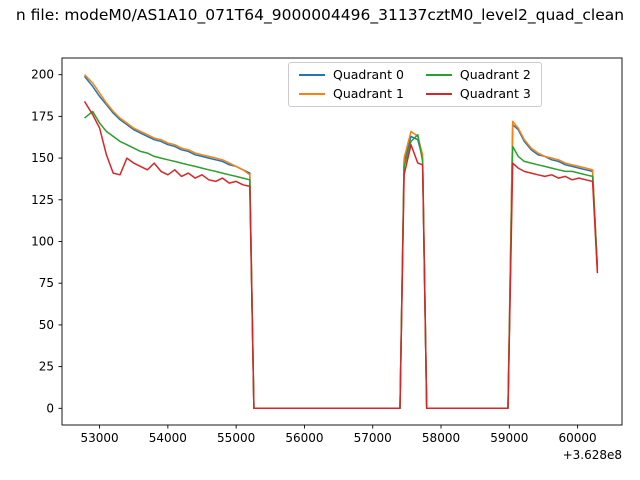 This screenshot has width=640, height=480. I want to click on y-tick-label: 50, so click(46, 325).